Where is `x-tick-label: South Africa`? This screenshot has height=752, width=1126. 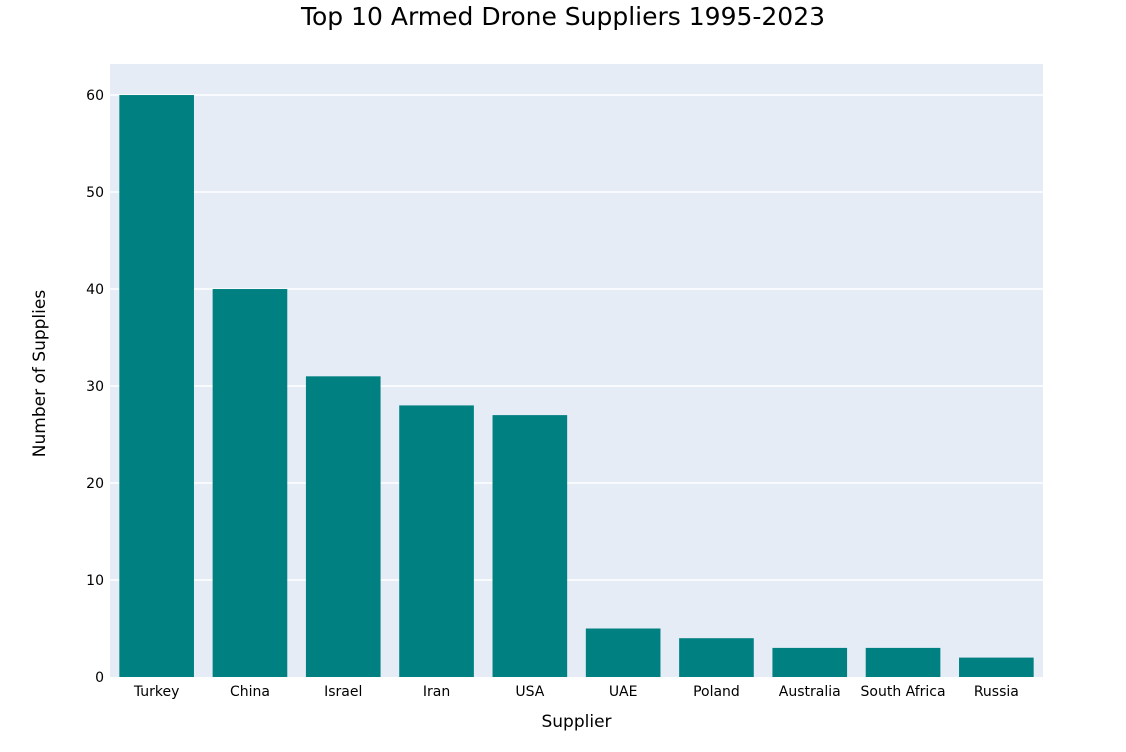
x-tick-label: South Africa is located at coordinates (903, 692).